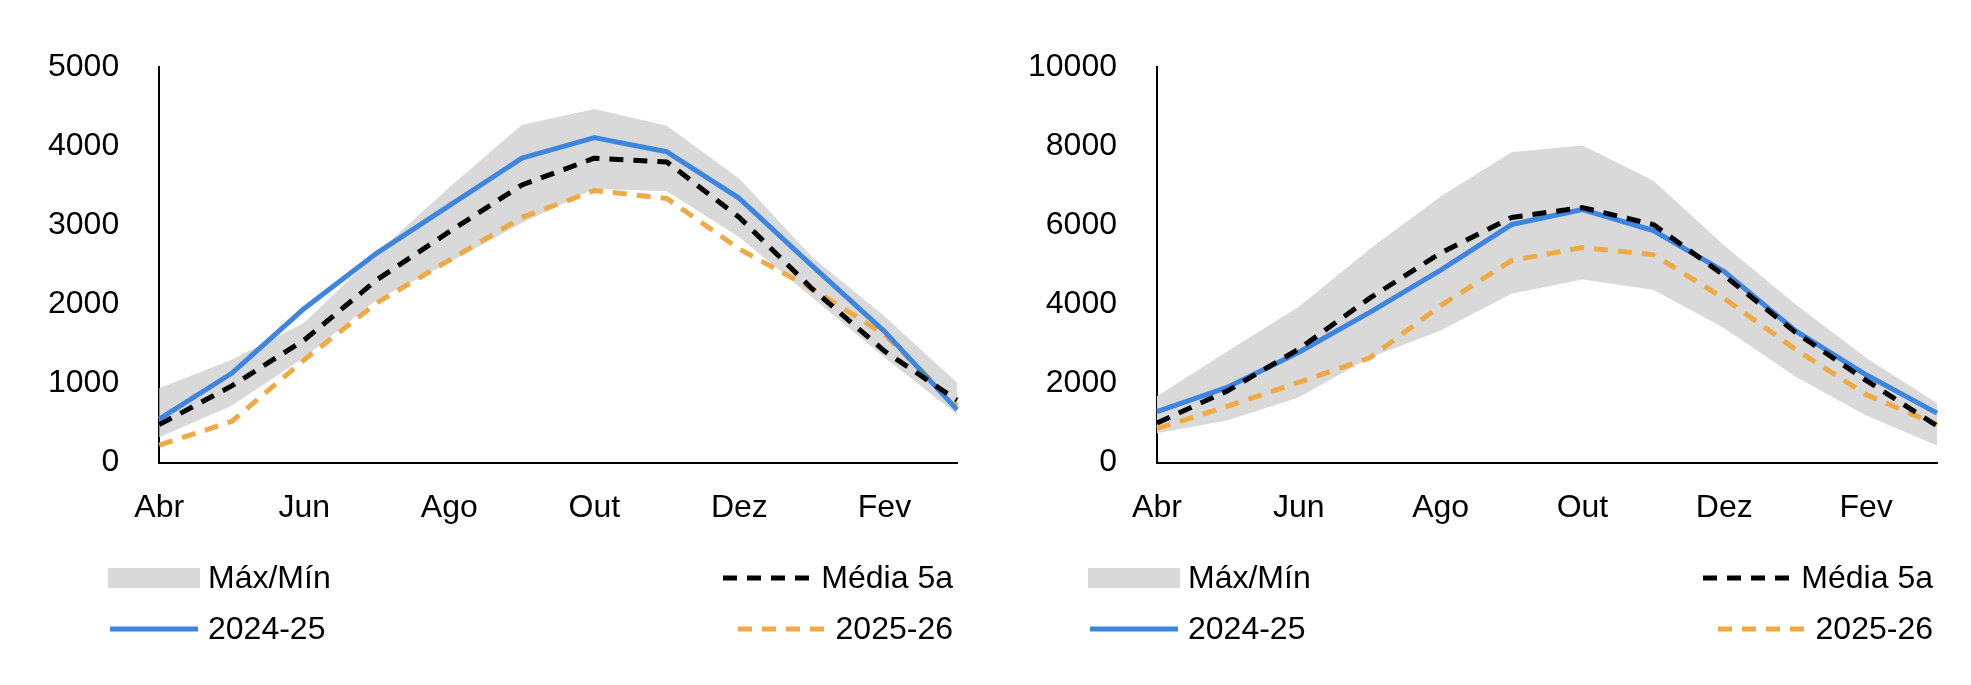 This screenshot has width=1971, height=685. What do you see at coordinates (84, 381) in the screenshot?
I see `y-tick-label: 1000` at bounding box center [84, 381].